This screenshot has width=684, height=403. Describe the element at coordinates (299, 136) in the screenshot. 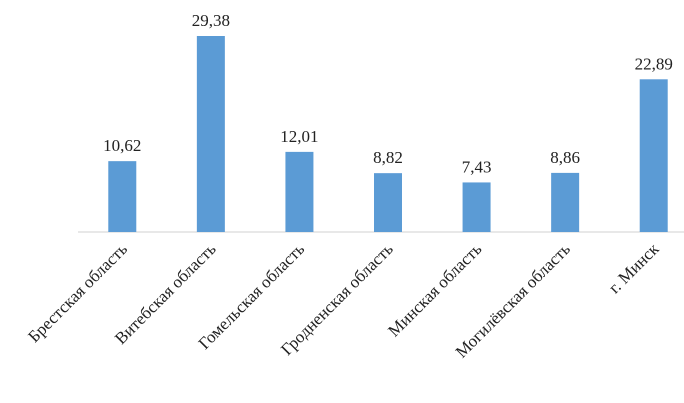

I see `value-label: 12,01` at that location.